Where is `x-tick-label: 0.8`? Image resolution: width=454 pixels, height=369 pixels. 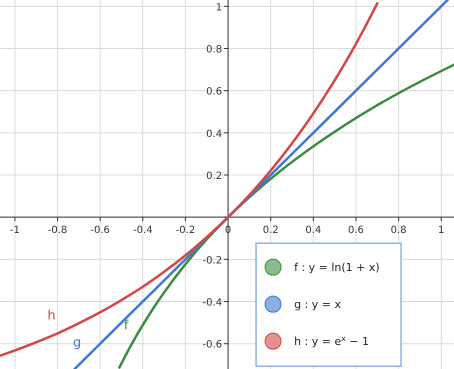
x-tick-label: 0.8 is located at coordinates (398, 230).